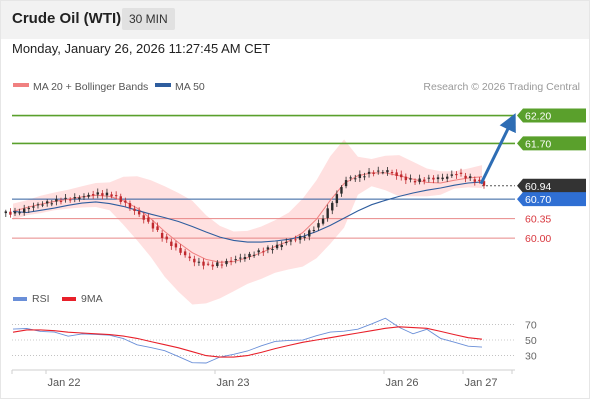  I want to click on timeframe-button: 30 MIN, so click(148, 19).